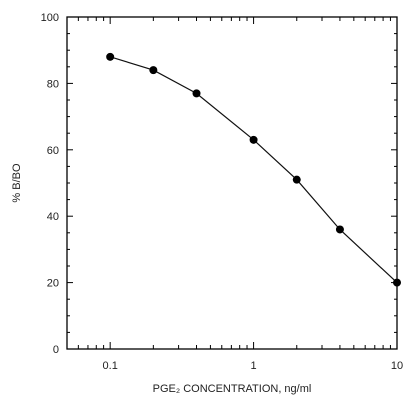  I want to click on x-tick-labels: 0.1 1 10, so click(253, 366).